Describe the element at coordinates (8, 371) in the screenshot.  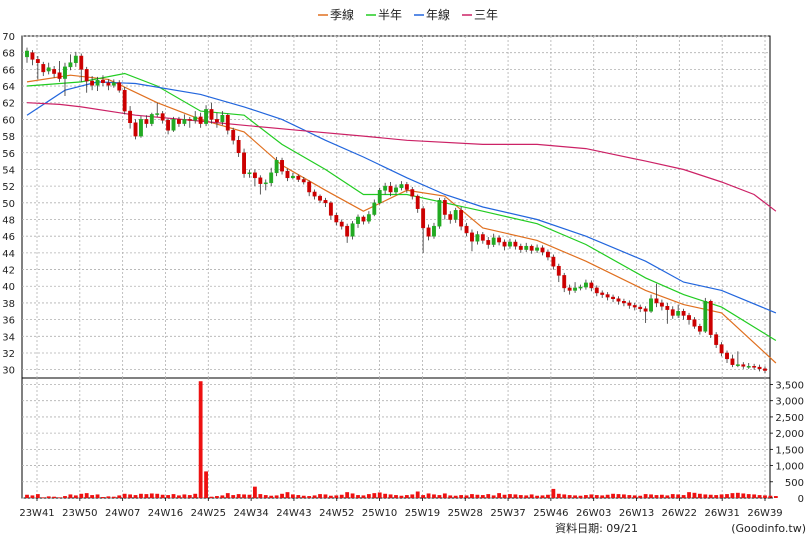
I see `price-tick-label: 30` at that location.